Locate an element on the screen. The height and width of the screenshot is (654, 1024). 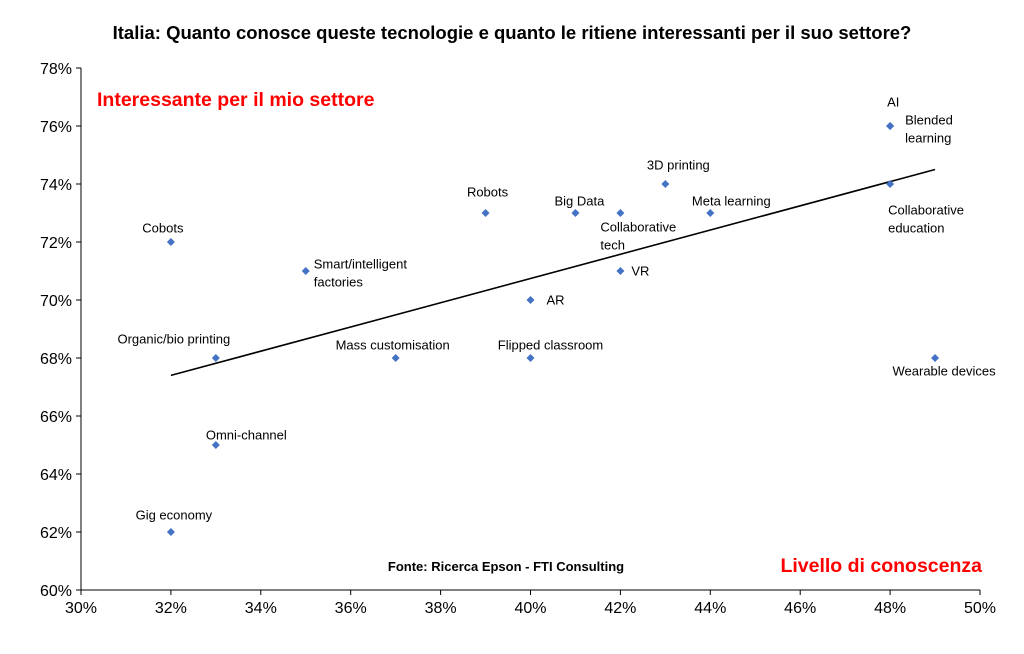
point-label: 3D printing is located at coordinates (678, 165).